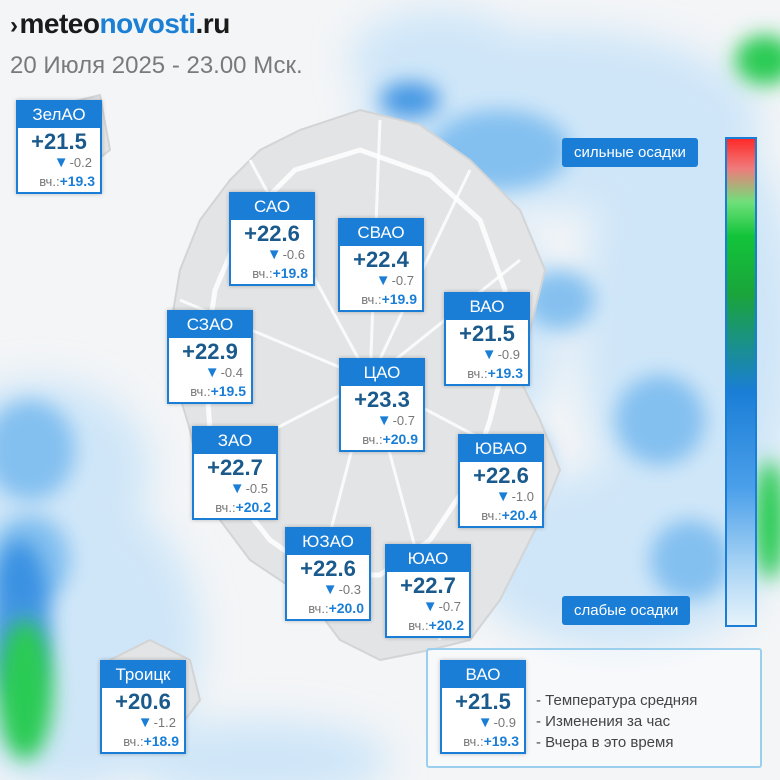  I want to click on district-card-svao: СВАО +22.4 ▼-0.7 вч.:+19.9, so click(381, 265).